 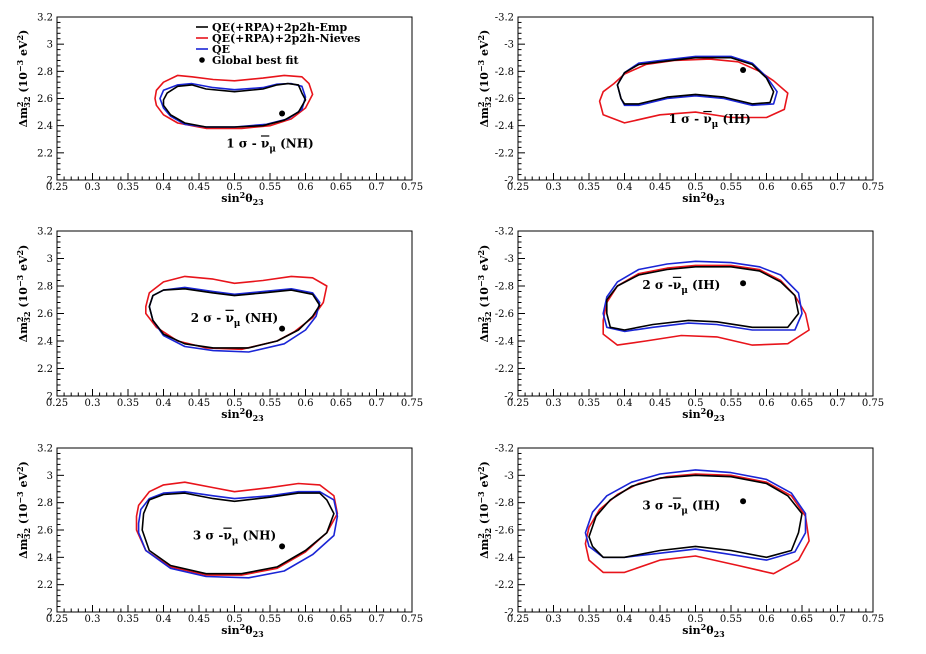 What do you see at coordinates (280, 27) in the screenshot?
I see `legend-label-emp: QE(+RPA)+2p2h-Emp` at bounding box center [280, 27].